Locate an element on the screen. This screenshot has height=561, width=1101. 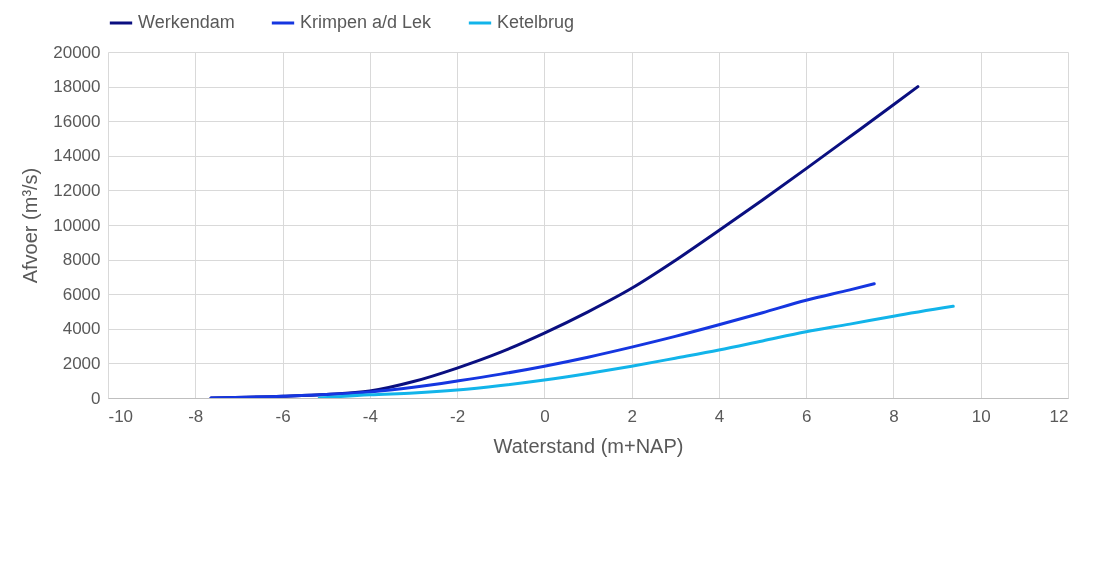
x-tick-label: 4 is located at coordinates (719, 416).